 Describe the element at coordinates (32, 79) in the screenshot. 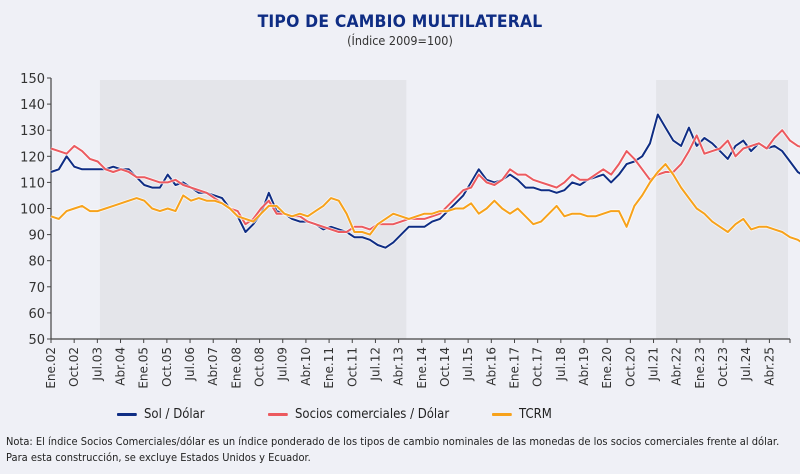

I see `y-tick-label: 150` at that location.